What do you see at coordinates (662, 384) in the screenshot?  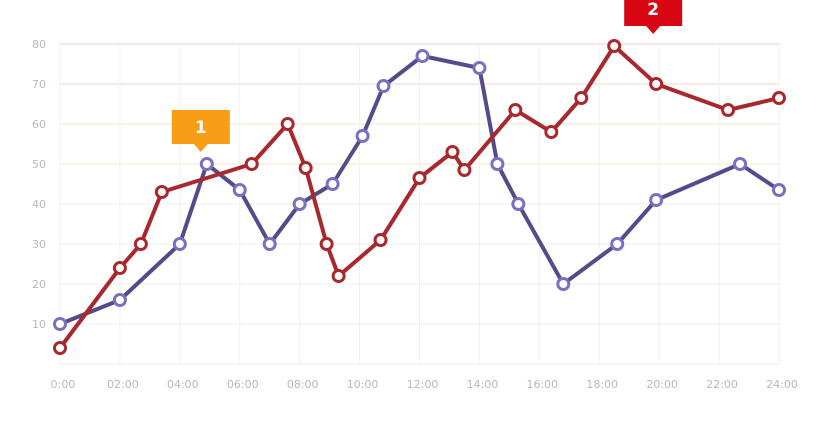 I see `x-tick-label: 20:00` at bounding box center [662, 384].